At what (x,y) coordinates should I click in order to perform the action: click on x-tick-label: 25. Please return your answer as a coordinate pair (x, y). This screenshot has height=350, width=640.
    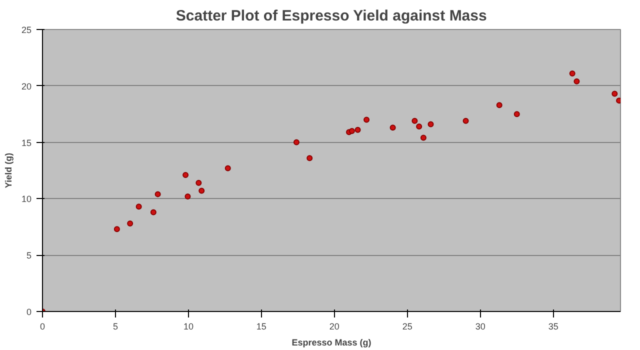
    Looking at the image, I should click on (407, 327).